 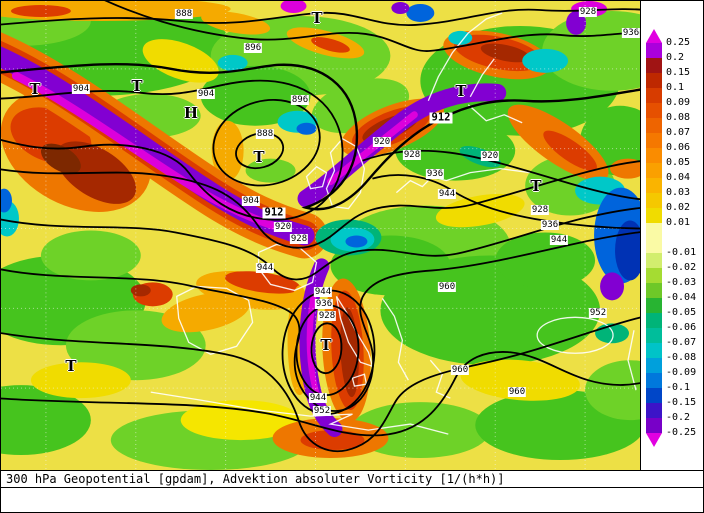 What do you see at coordinates (681, 327) in the screenshot?
I see `legend-value-label: -0.06` at bounding box center [681, 327].